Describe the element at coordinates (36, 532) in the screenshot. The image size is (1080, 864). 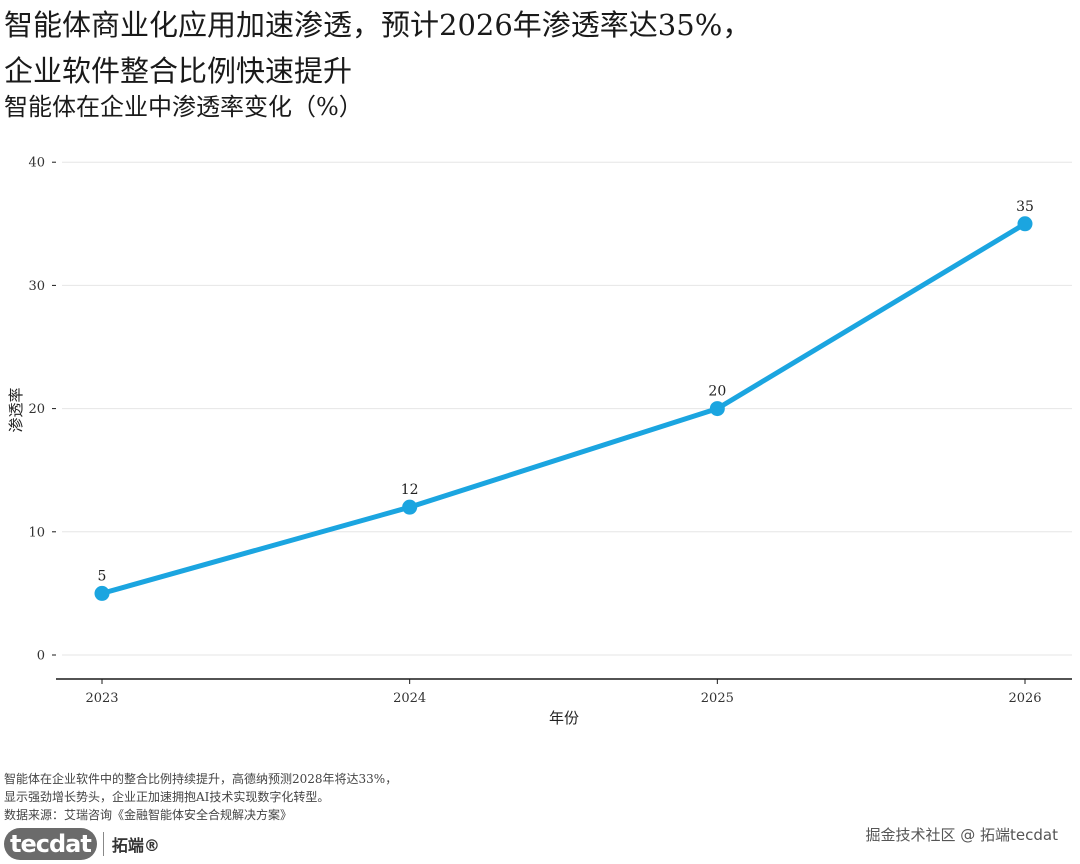
I see `y-tick-label: 10` at that location.